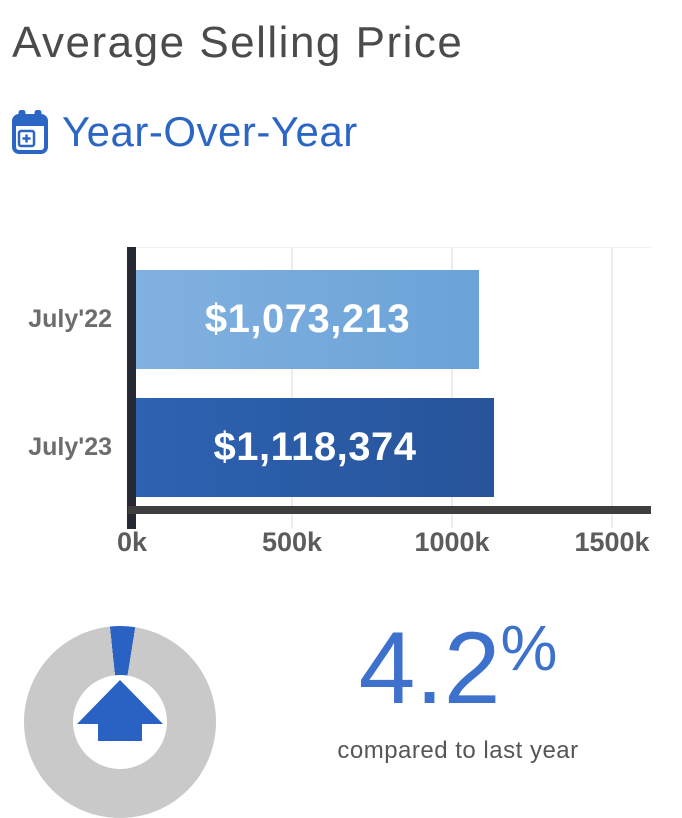 The image size is (682, 818). I want to click on x-tick-1000k: 1000k, so click(452, 542).